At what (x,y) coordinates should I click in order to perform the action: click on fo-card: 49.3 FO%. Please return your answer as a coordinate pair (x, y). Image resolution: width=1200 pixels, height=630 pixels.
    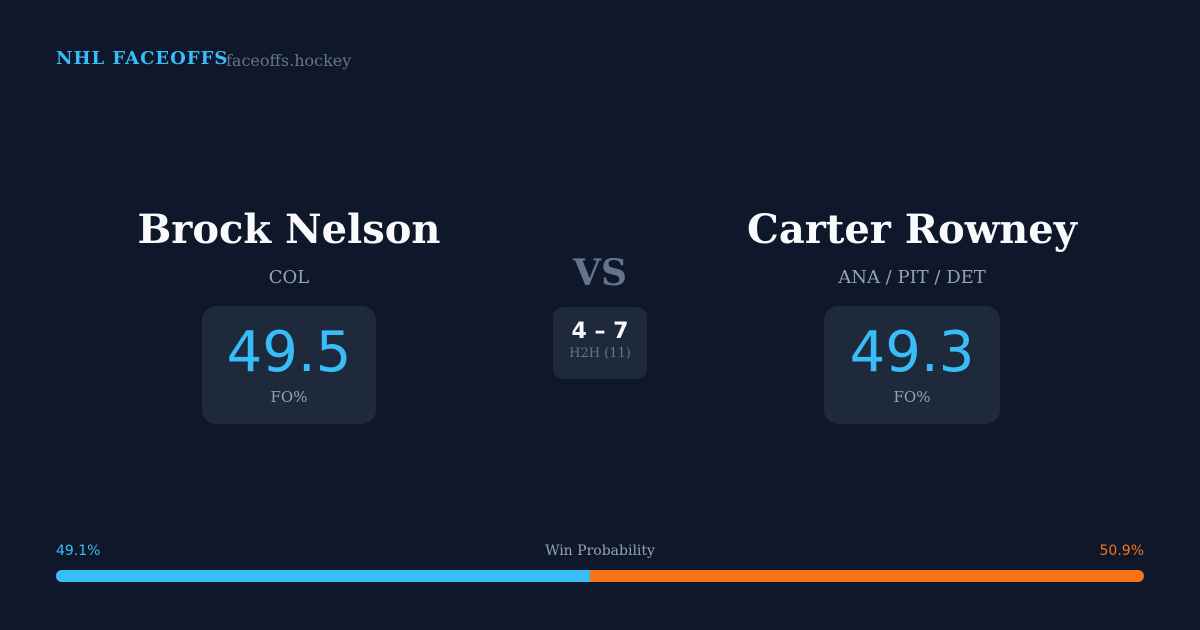
    Looking at the image, I should click on (912, 365).